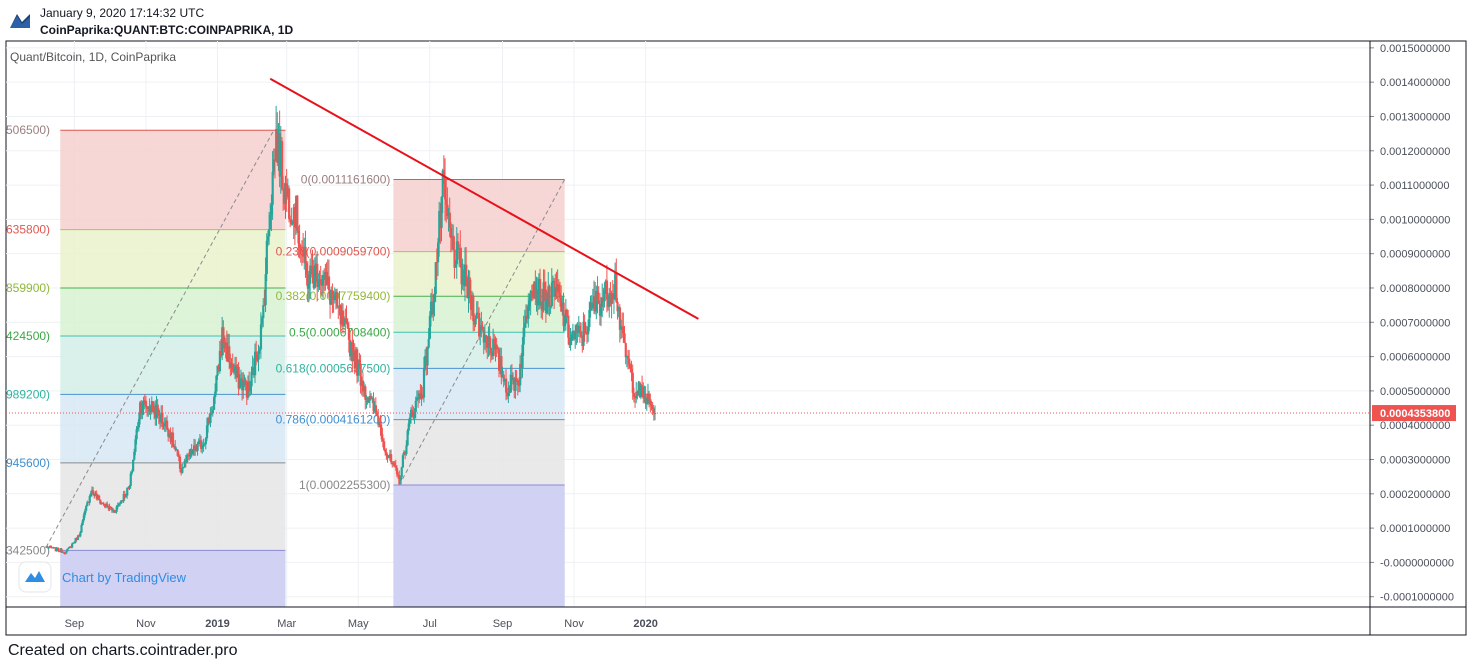 This screenshot has height=666, width=1472. What do you see at coordinates (574, 624) in the screenshot?
I see `x-tick-label: Nov` at bounding box center [574, 624].